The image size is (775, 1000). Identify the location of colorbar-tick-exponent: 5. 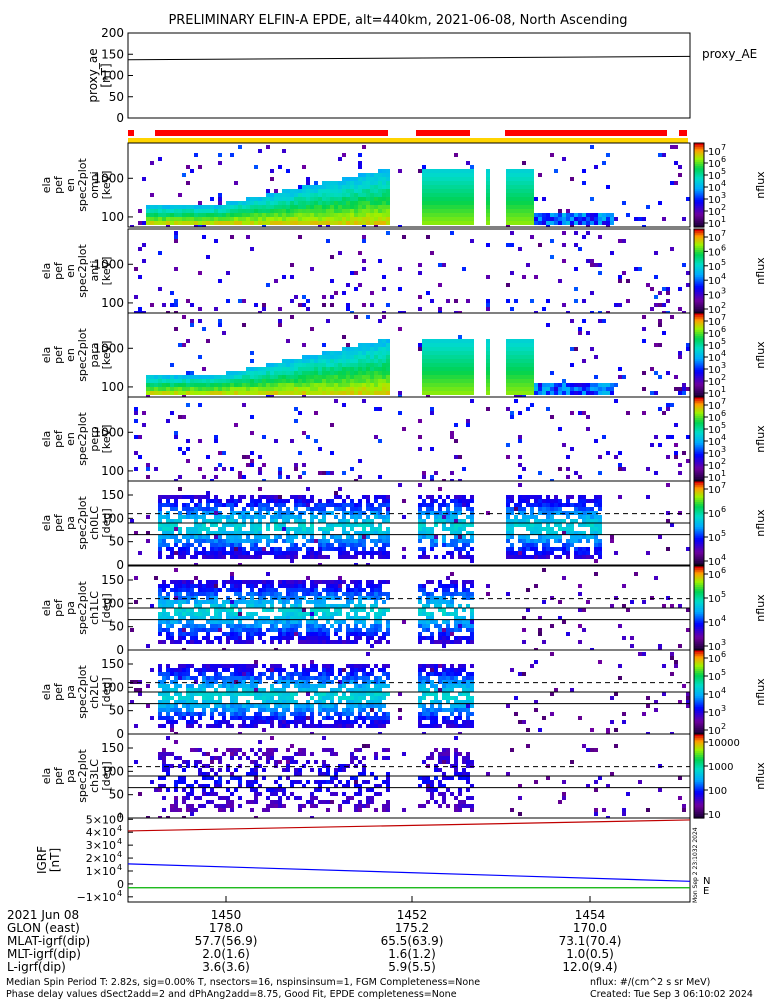
(723, 262).